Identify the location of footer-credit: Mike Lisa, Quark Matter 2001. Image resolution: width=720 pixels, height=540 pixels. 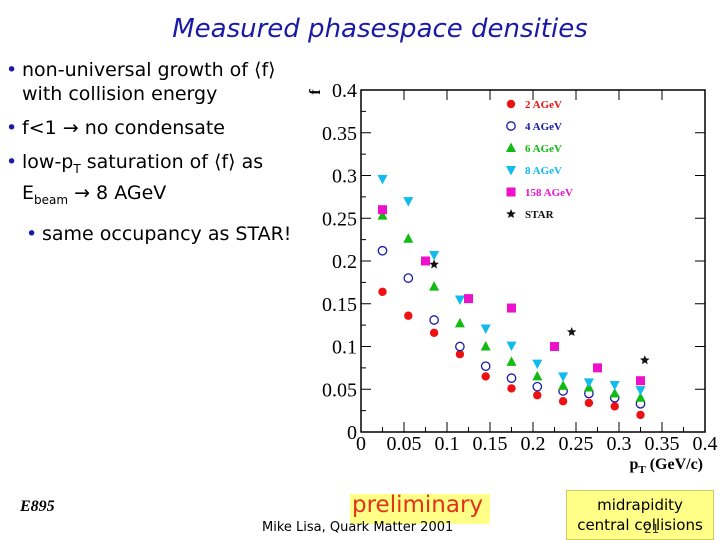
(358, 527).